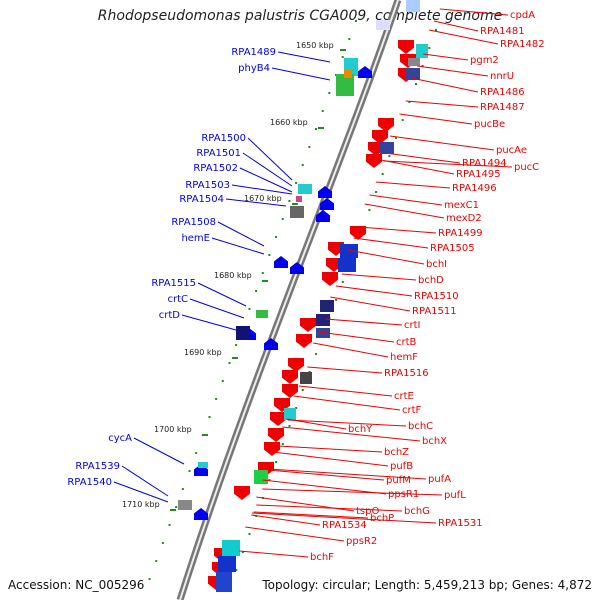 The image size is (600, 600). Describe the element at coordinates (401, 466) in the screenshot. I see `gene-label: pufB` at that location.